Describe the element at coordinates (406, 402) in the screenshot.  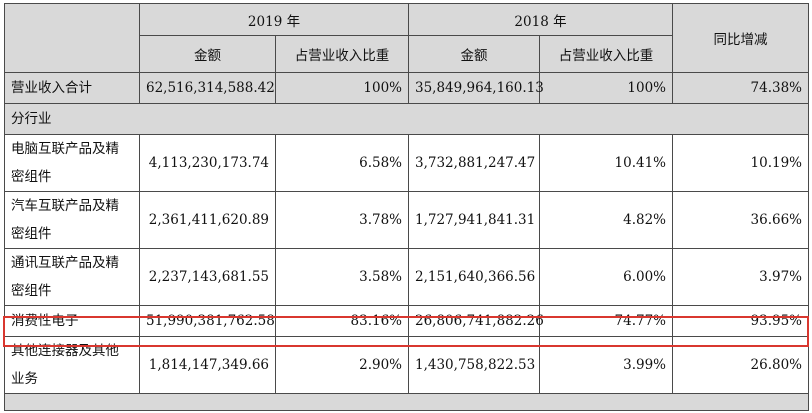
I see `table-row-partial` at that location.